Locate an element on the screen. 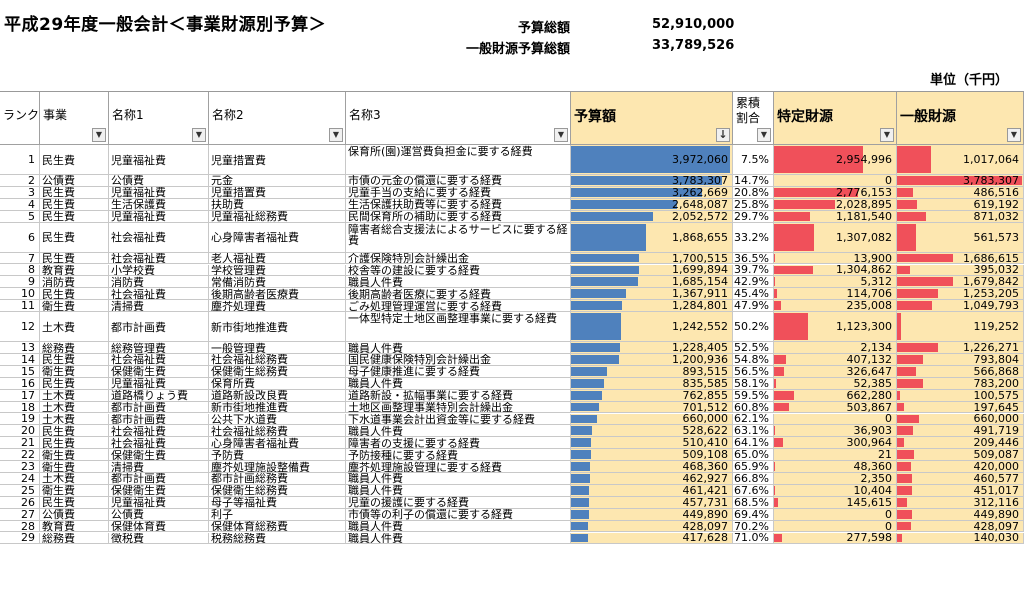  cell-name2: 常備消防費 is located at coordinates (277, 282).